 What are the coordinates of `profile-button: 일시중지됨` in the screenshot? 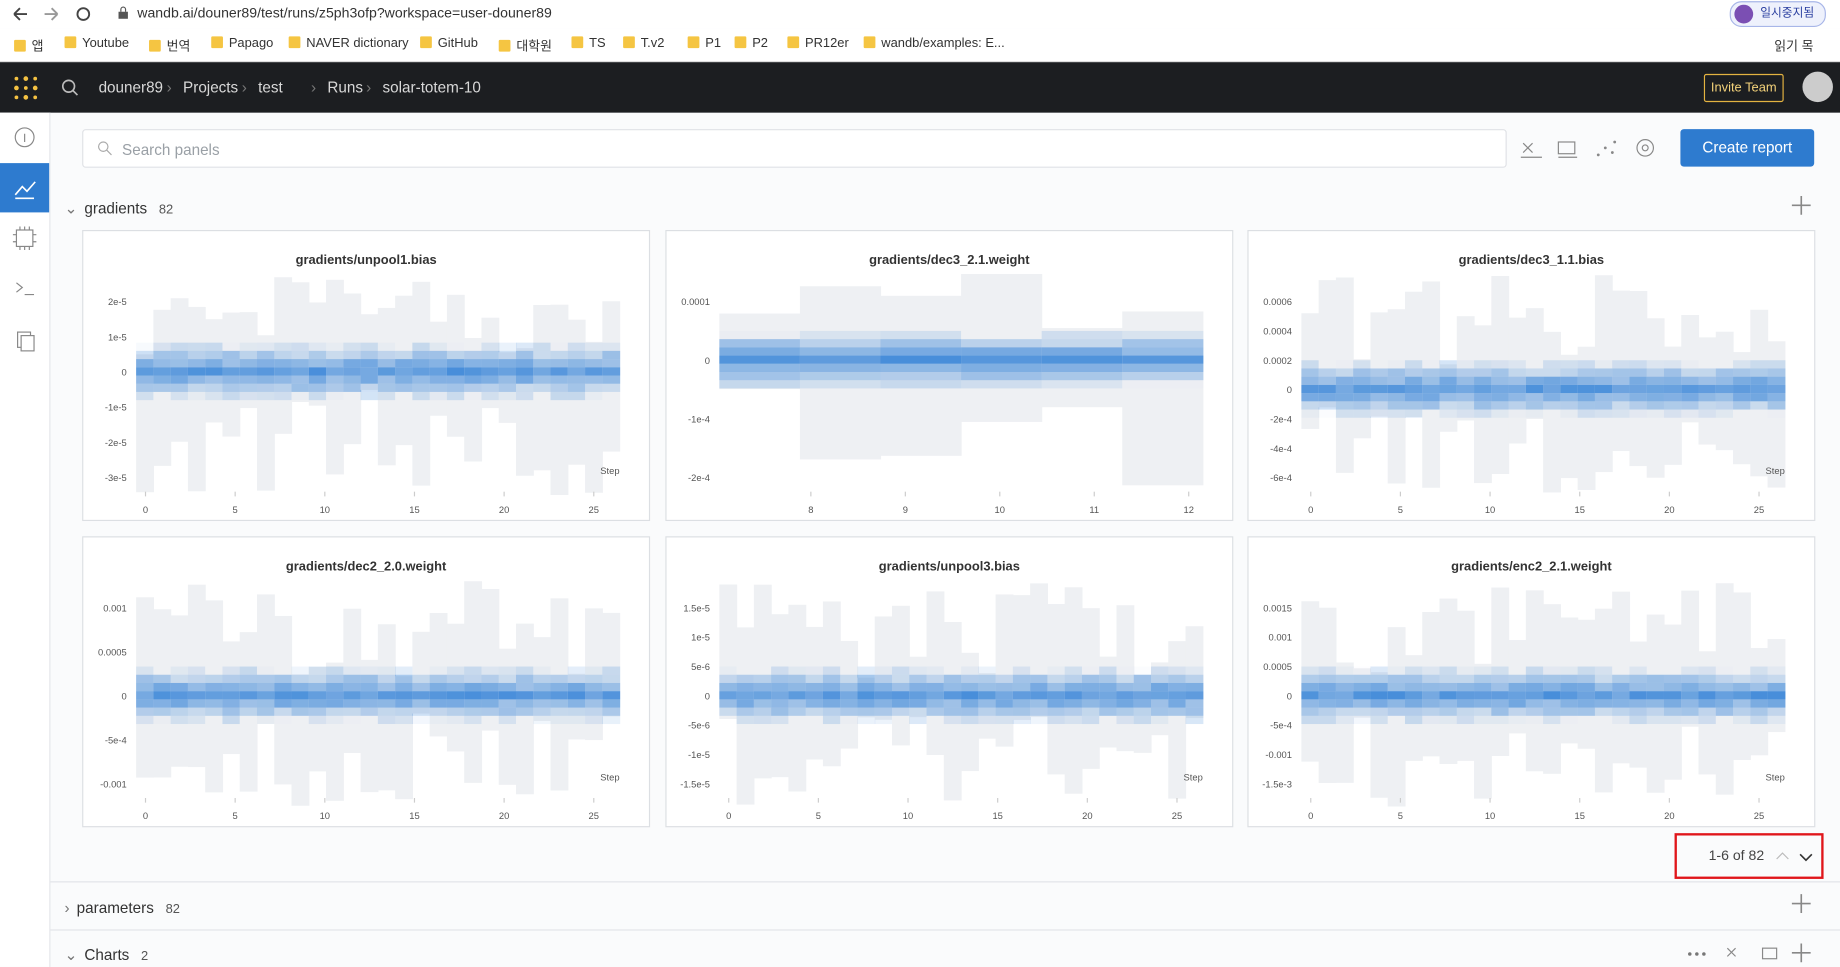 It's located at (1777, 14).